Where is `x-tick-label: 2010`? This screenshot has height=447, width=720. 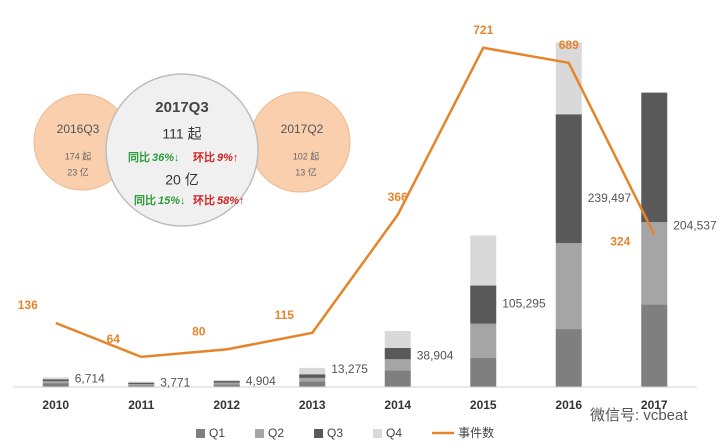 x-tick-label: 2010 is located at coordinates (55, 405).